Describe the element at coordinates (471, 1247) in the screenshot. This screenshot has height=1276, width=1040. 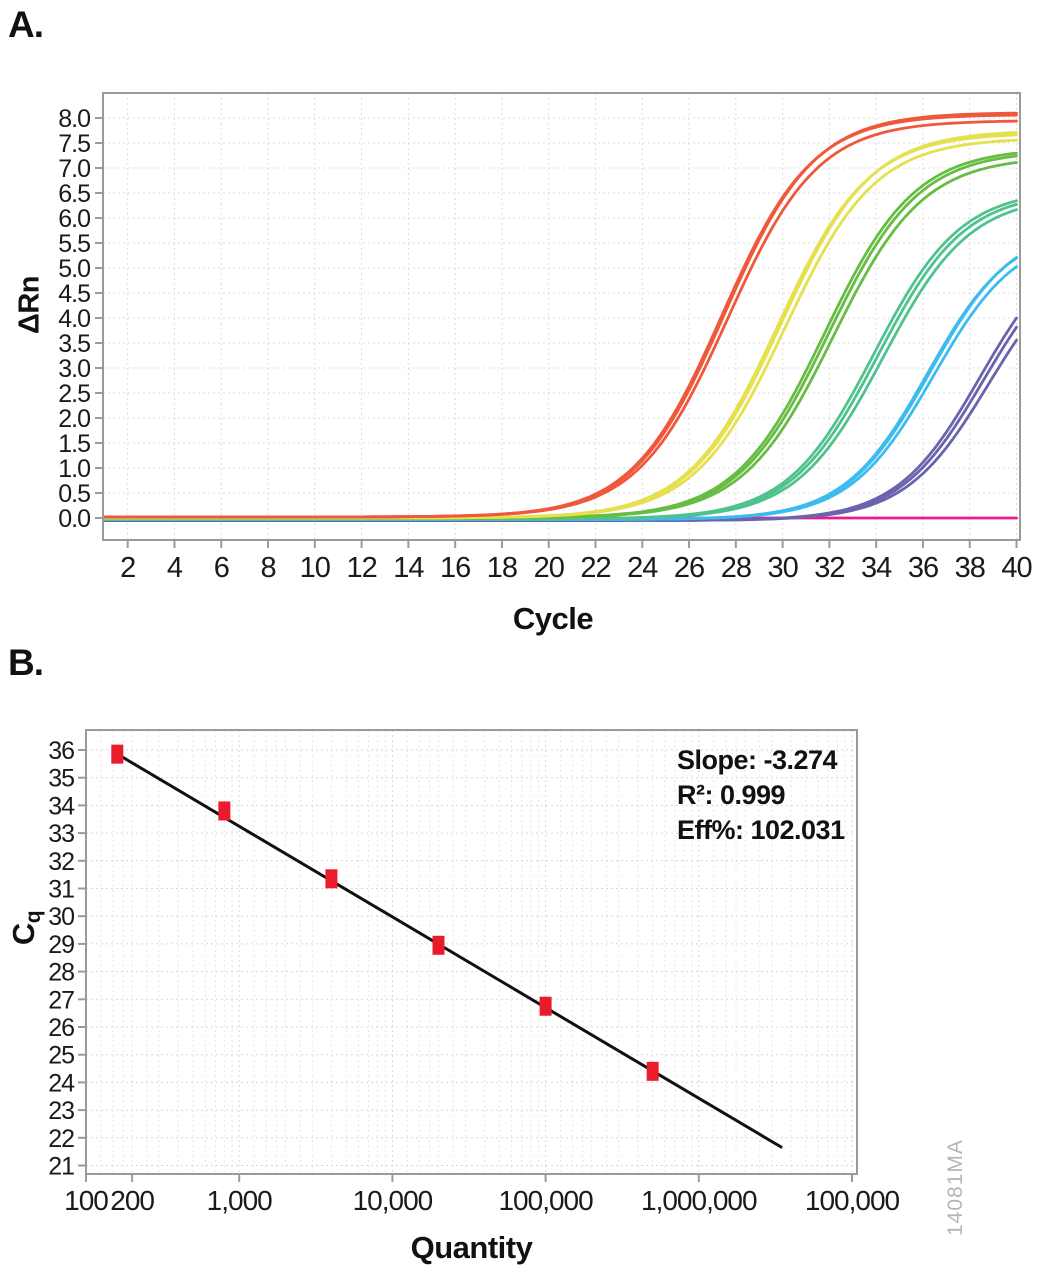
I see `axis-title-quantity: Quantity` at that location.